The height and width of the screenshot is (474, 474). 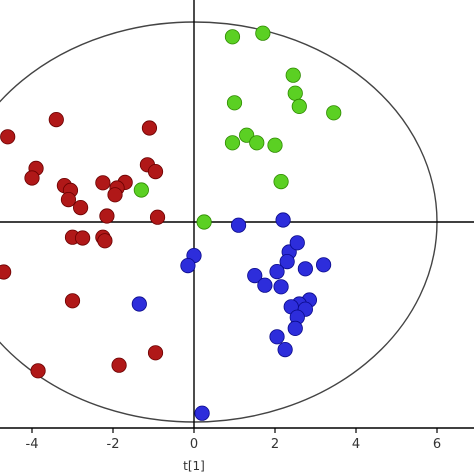 I want to click on x-axis-ticks: -4 -2 0 2 4 6, so click(x=233, y=440).